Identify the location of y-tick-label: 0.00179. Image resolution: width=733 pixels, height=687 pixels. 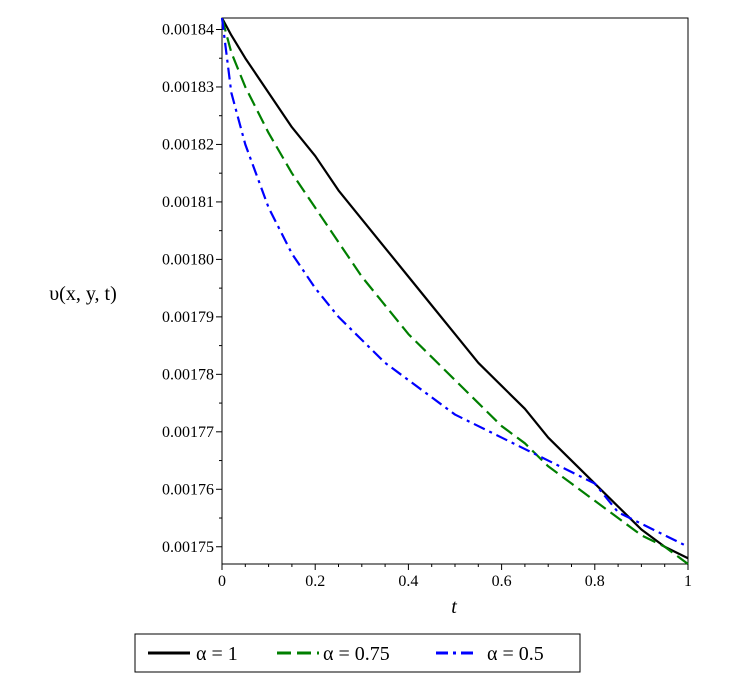
(188, 317).